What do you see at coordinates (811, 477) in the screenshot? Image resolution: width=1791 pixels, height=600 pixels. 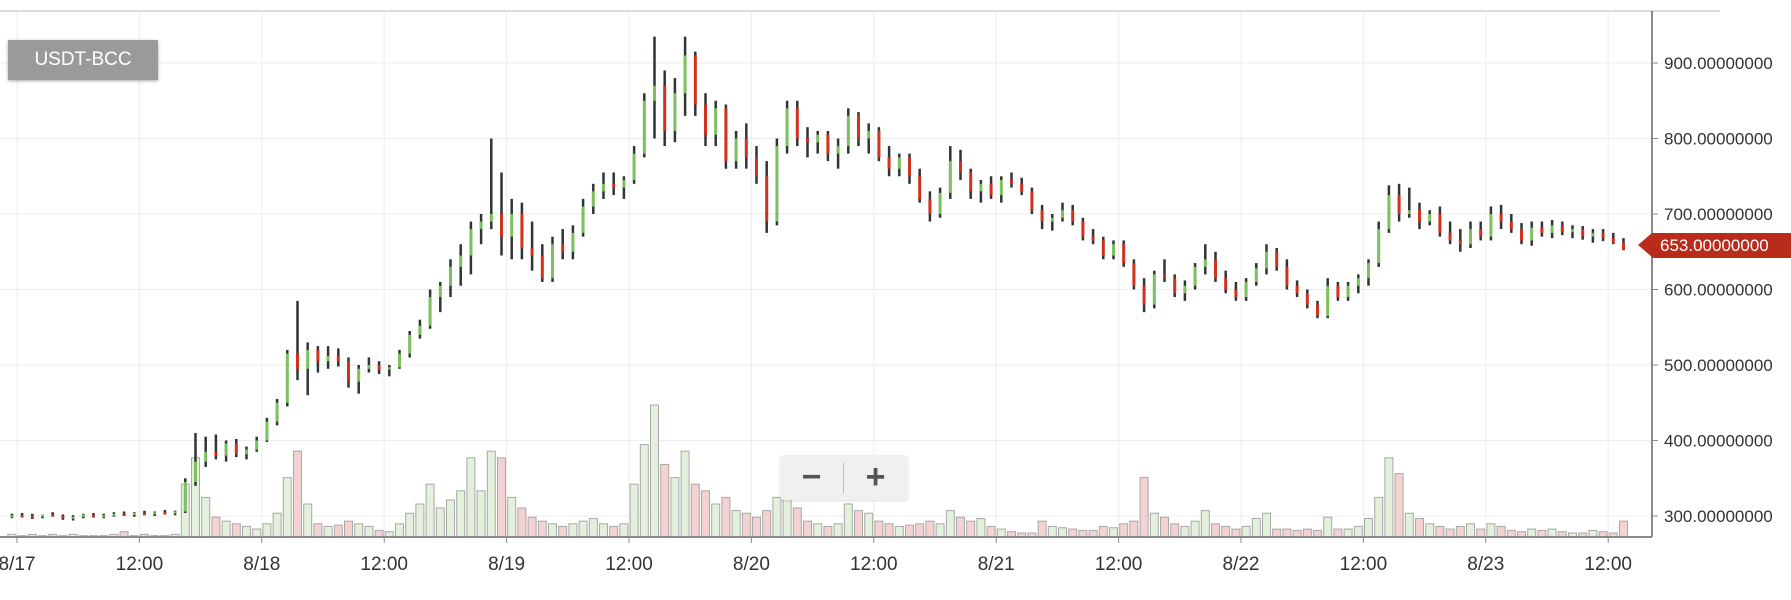 I see `zoom-out-button: −` at bounding box center [811, 477].